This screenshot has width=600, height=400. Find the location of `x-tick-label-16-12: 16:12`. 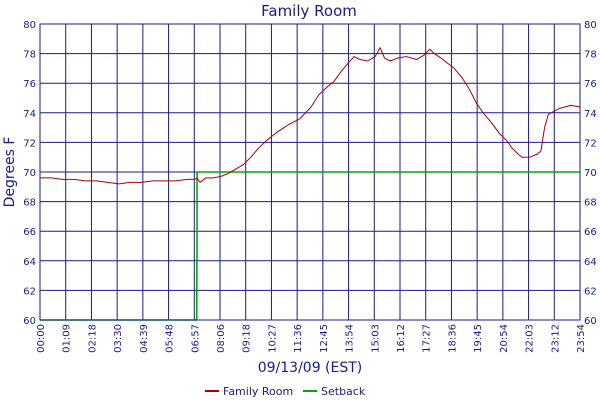

x-tick-label-16-12: 16:12 is located at coordinates (401, 338).